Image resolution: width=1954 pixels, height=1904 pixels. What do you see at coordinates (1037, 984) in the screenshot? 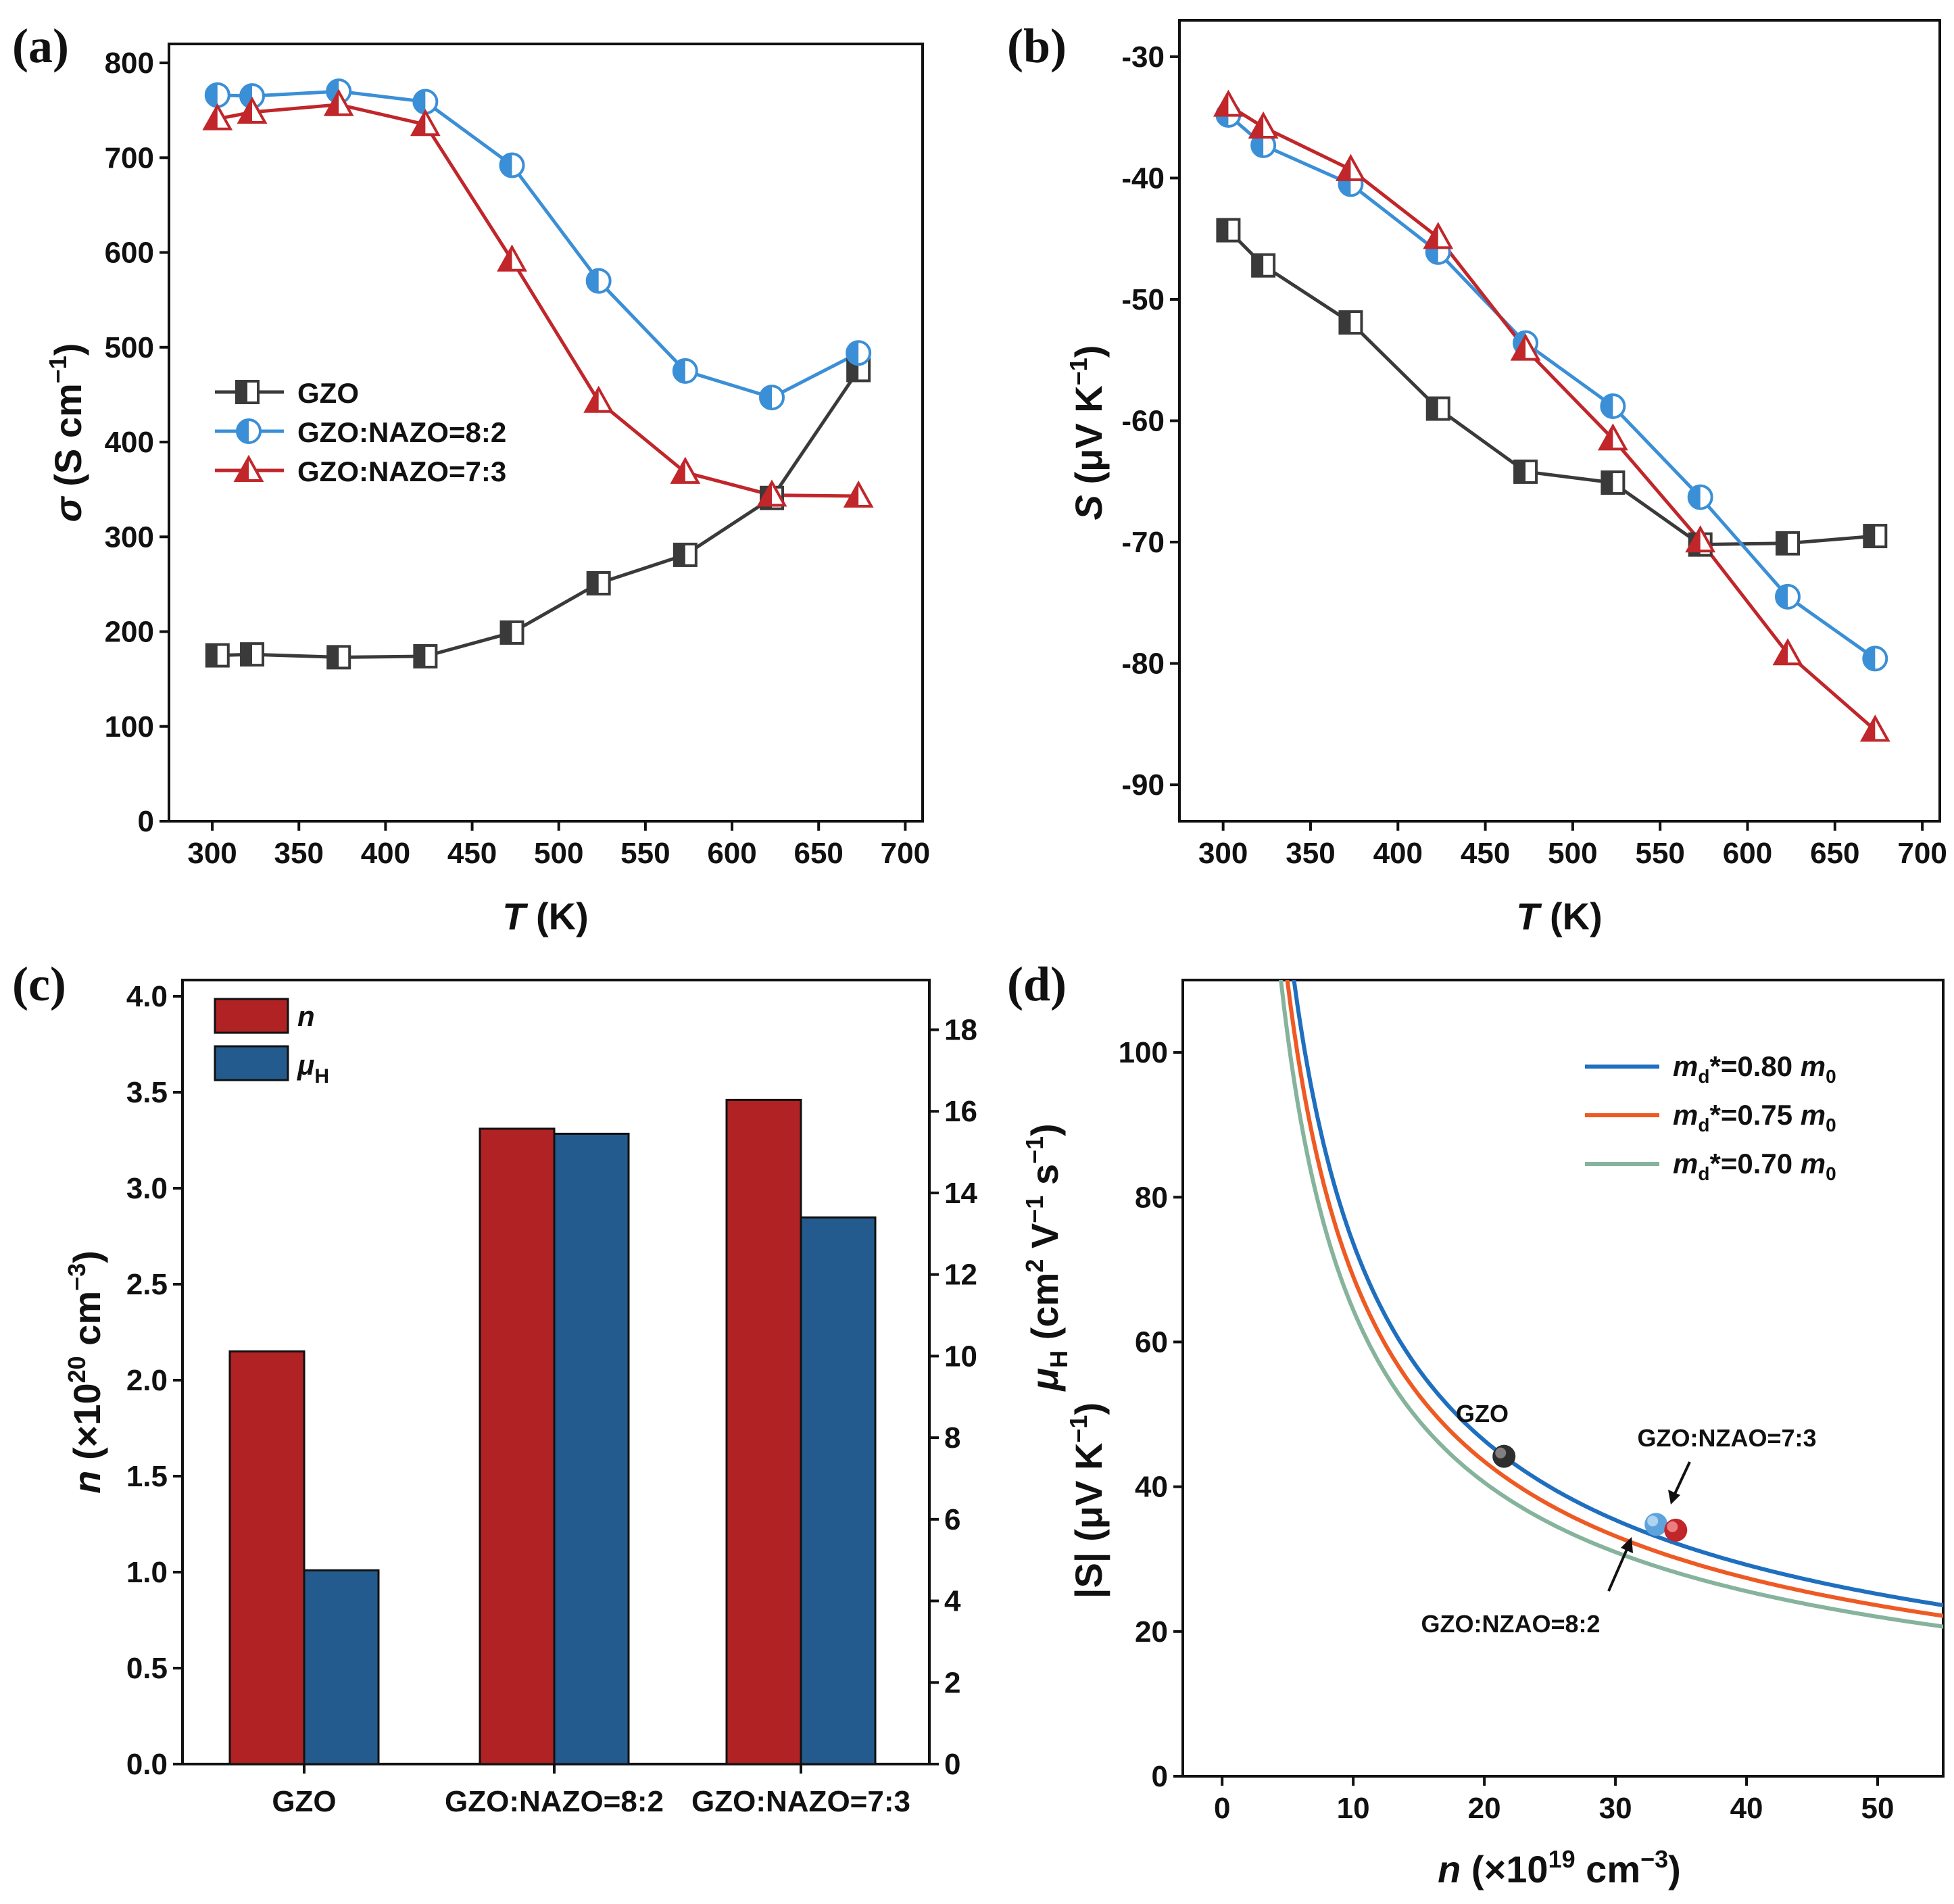
I see `panel-d-label: (d)` at bounding box center [1037, 984].